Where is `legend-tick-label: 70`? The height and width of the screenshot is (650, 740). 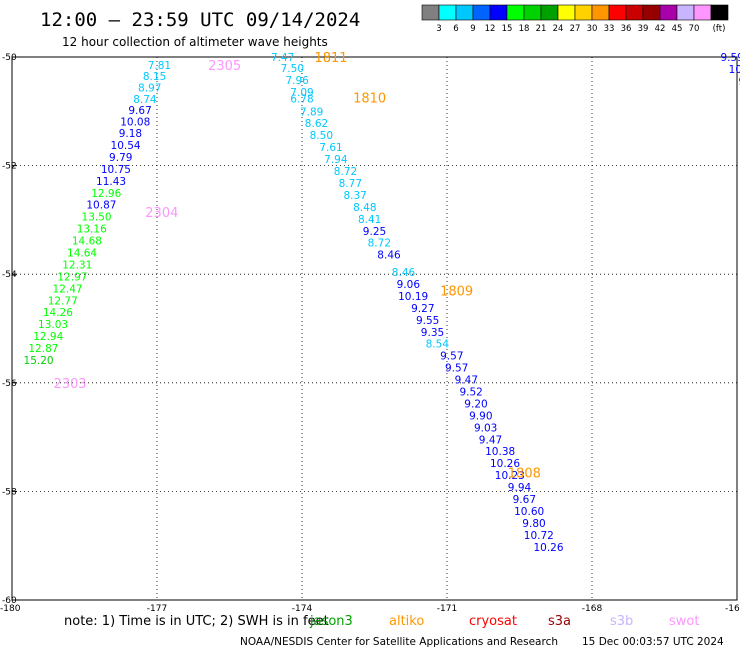
legend-tick-label: 70 is located at coordinates (694, 29).